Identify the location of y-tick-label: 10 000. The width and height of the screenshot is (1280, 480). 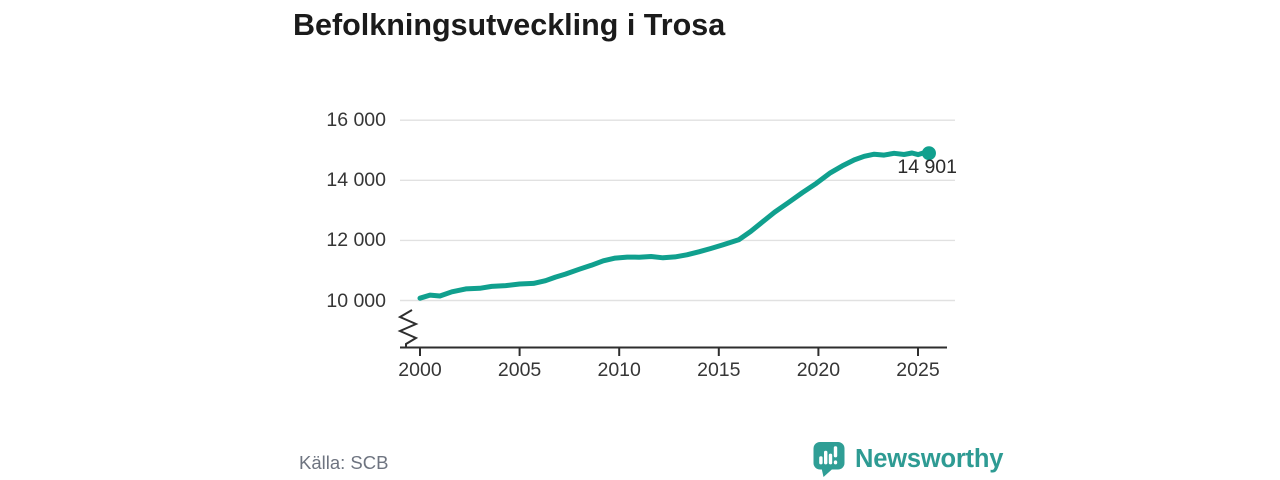
(356, 300).